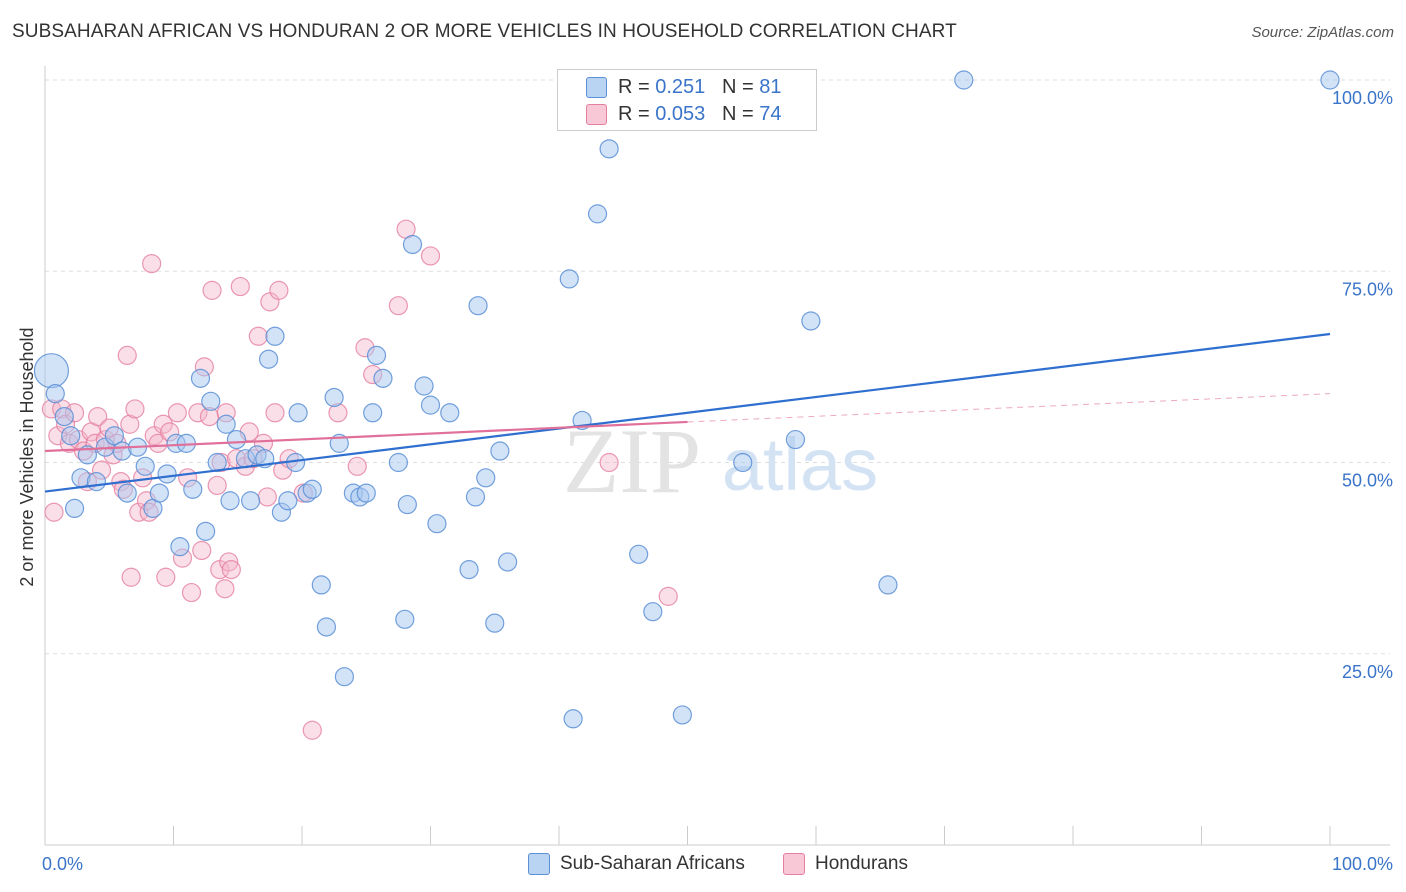  Describe the element at coordinates (596, 114) in the screenshot. I see `legend-swatch-pink` at that location.